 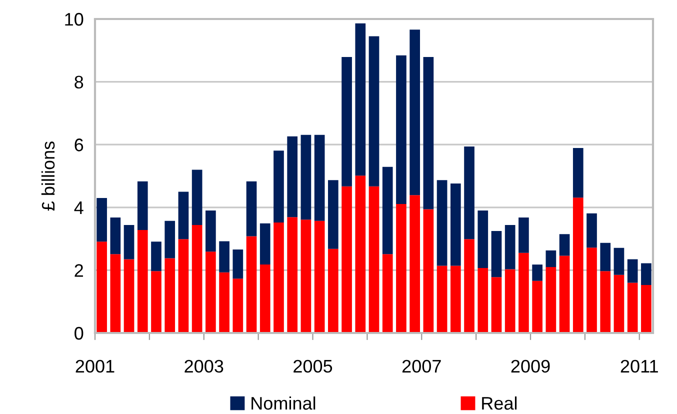 What do you see at coordinates (639, 366) in the screenshot?
I see `x-tick-label: 2011` at bounding box center [639, 366].